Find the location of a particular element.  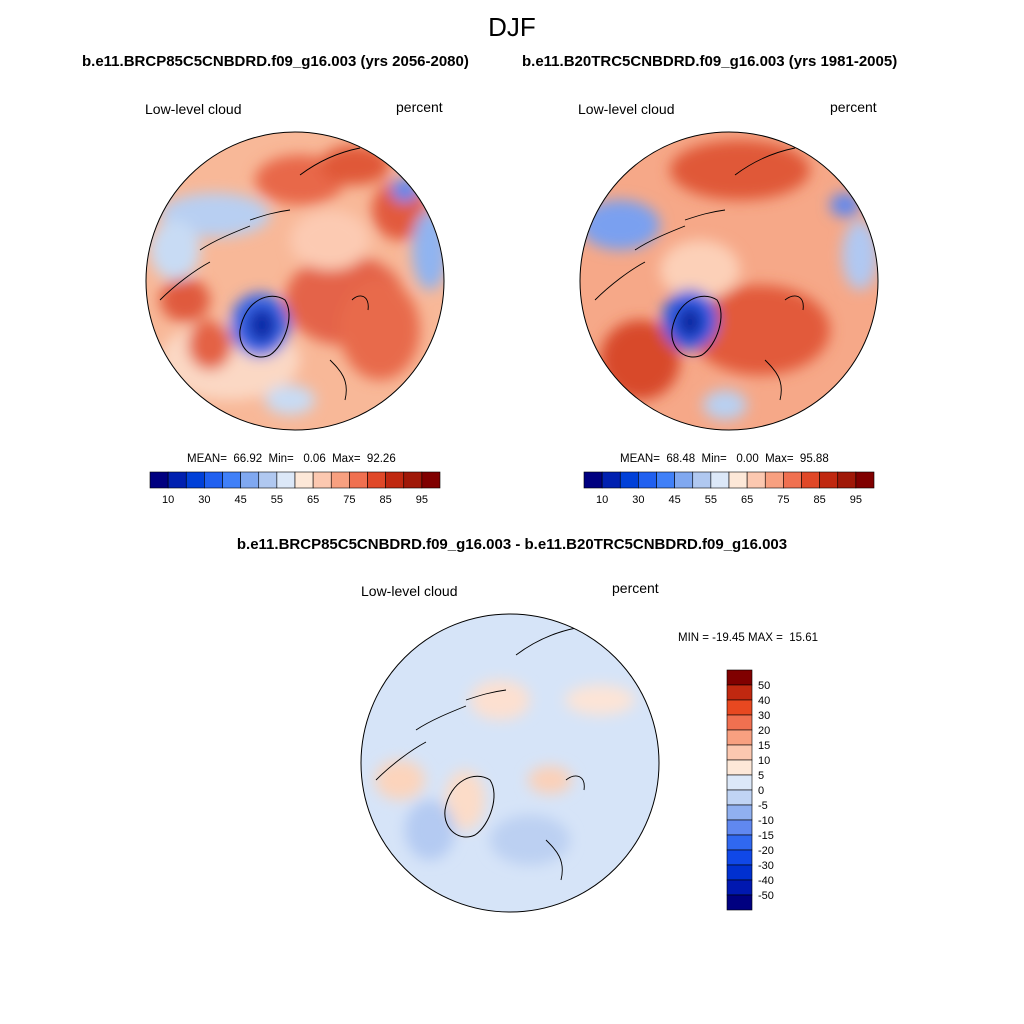

colorbar-tick-label: -50 is located at coordinates (766, 896).